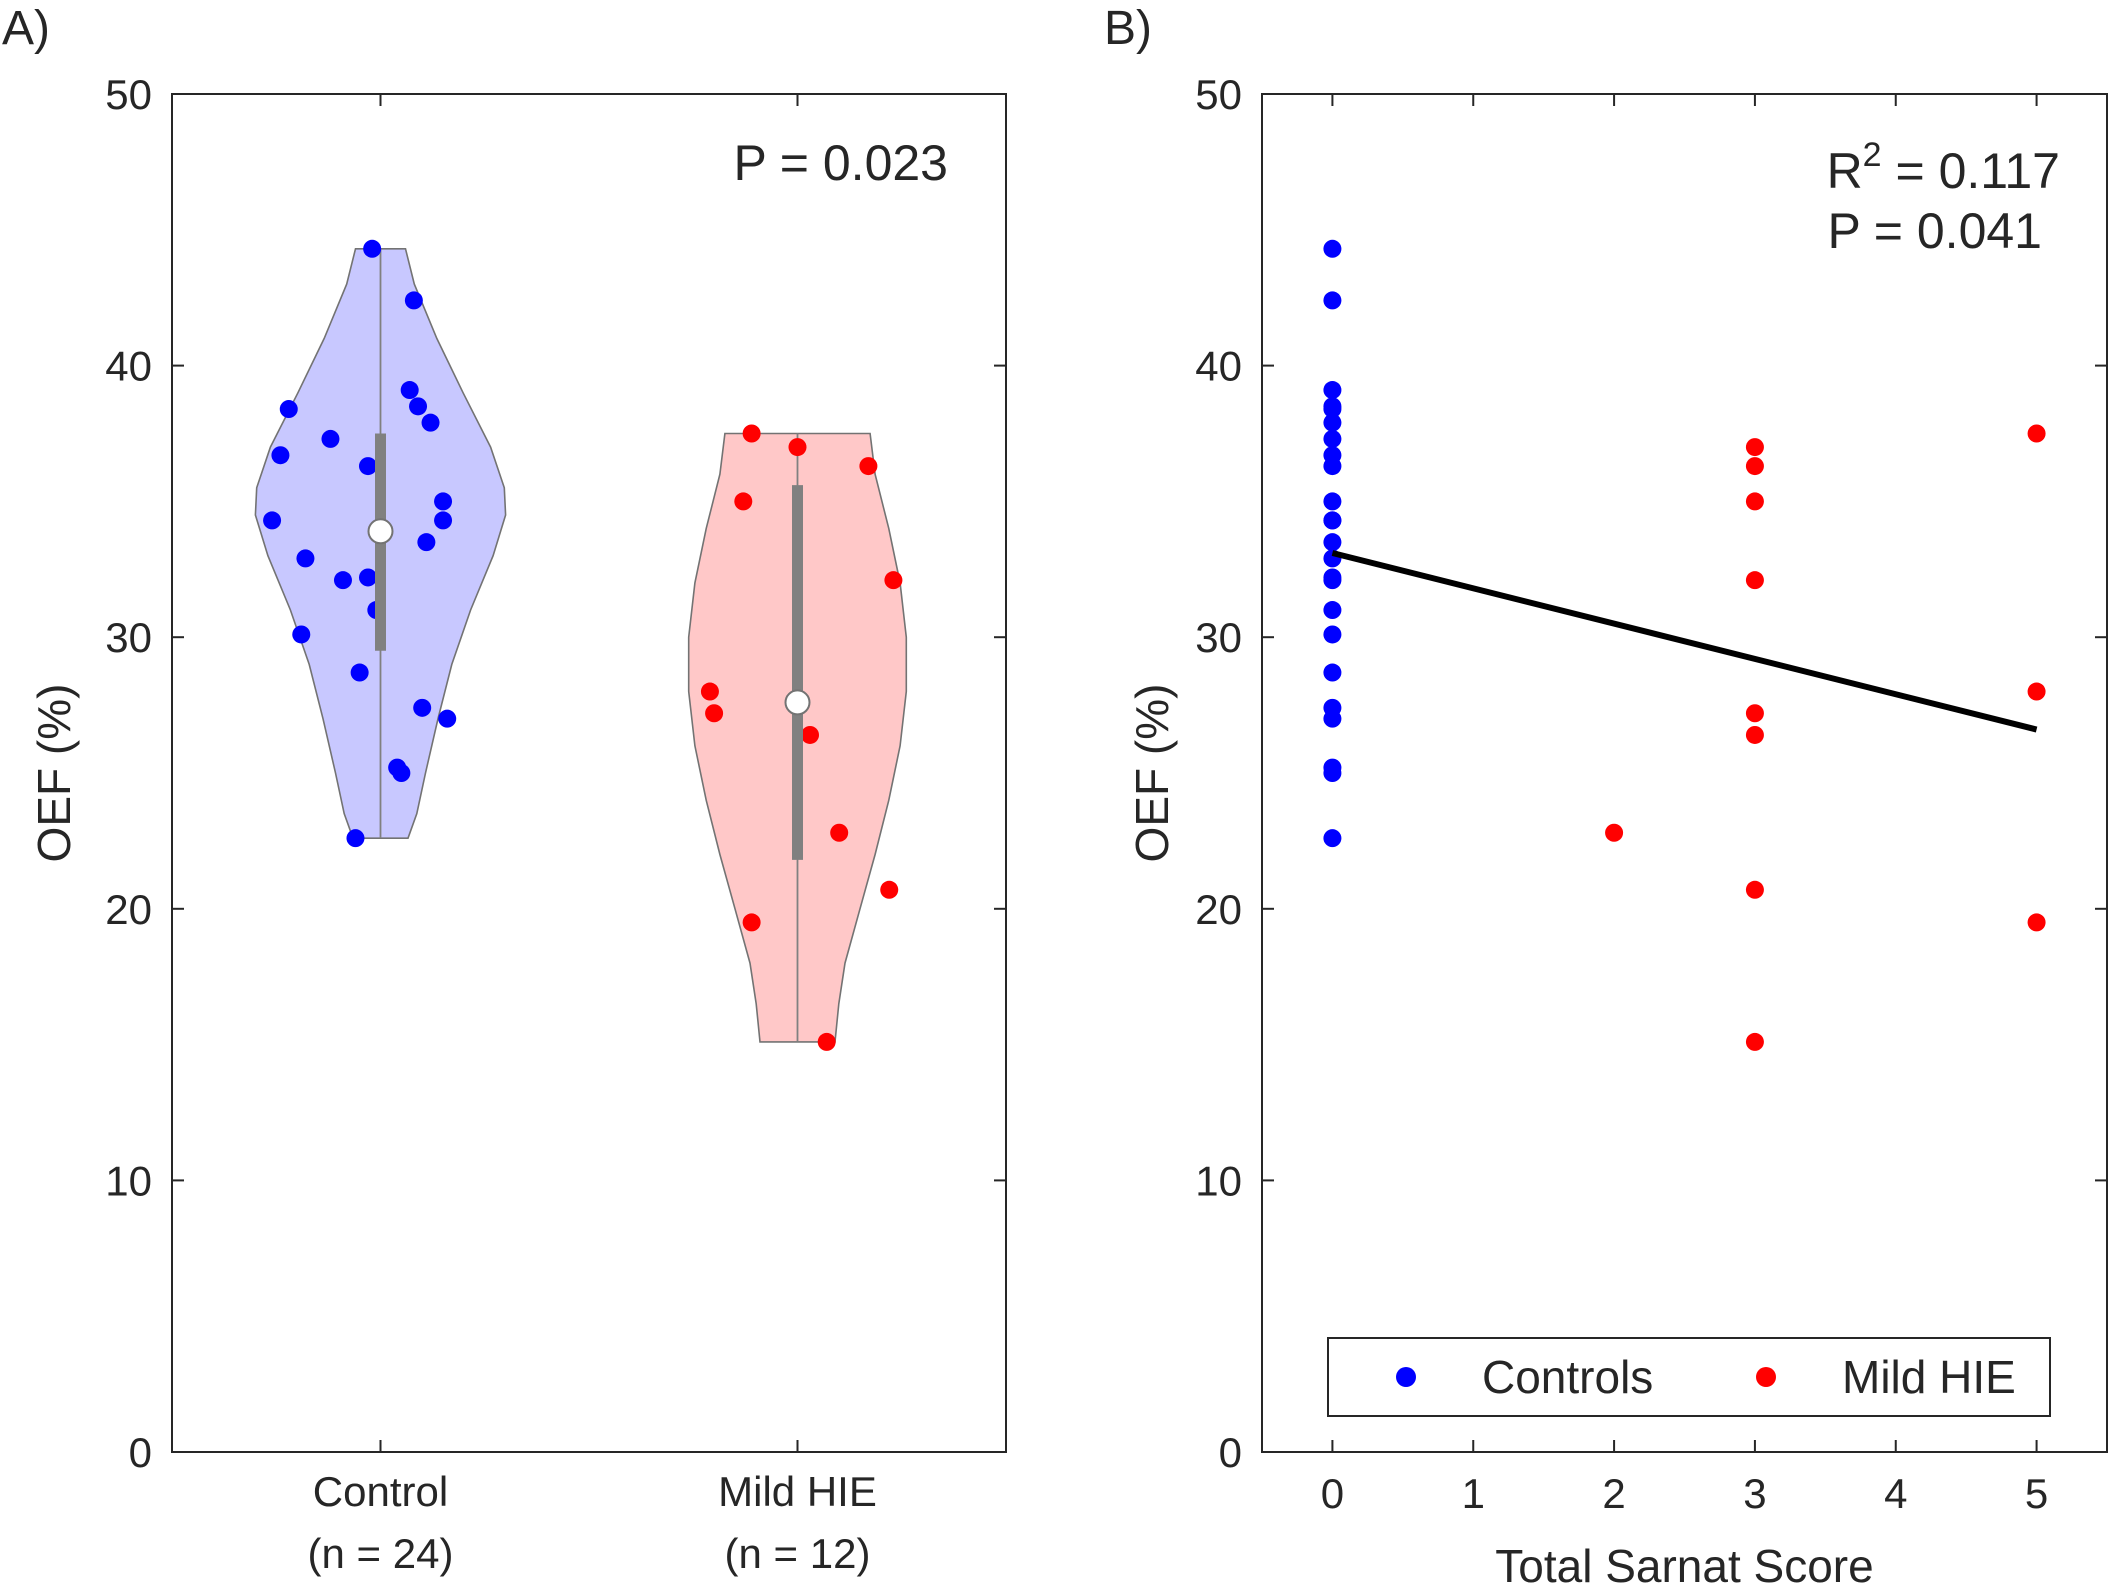  I want to click on panel-b-ytick-label-3: 30, so click(1218, 637).